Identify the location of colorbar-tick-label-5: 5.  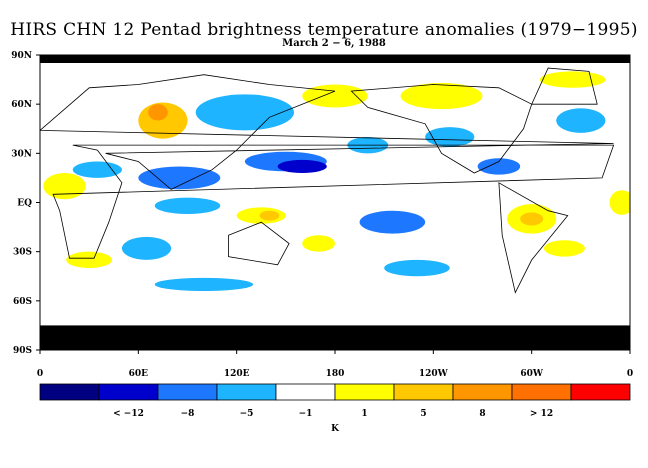
(423, 414).